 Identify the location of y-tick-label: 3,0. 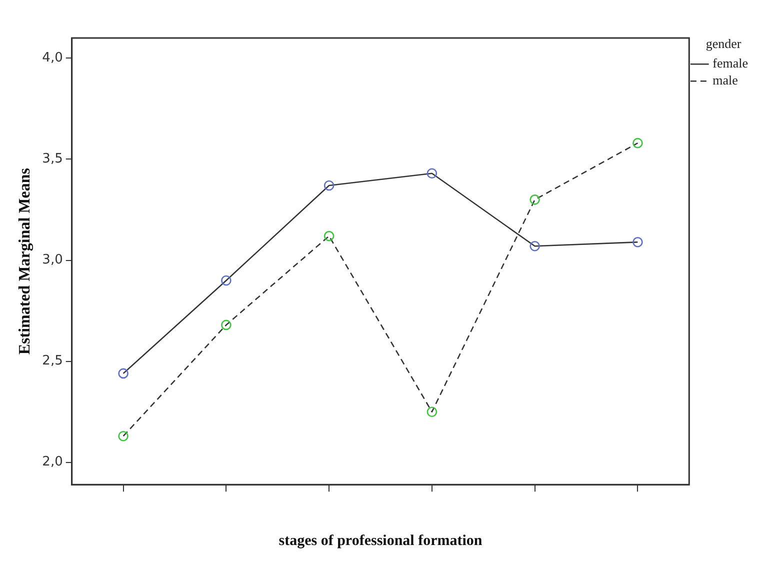
(52, 260).